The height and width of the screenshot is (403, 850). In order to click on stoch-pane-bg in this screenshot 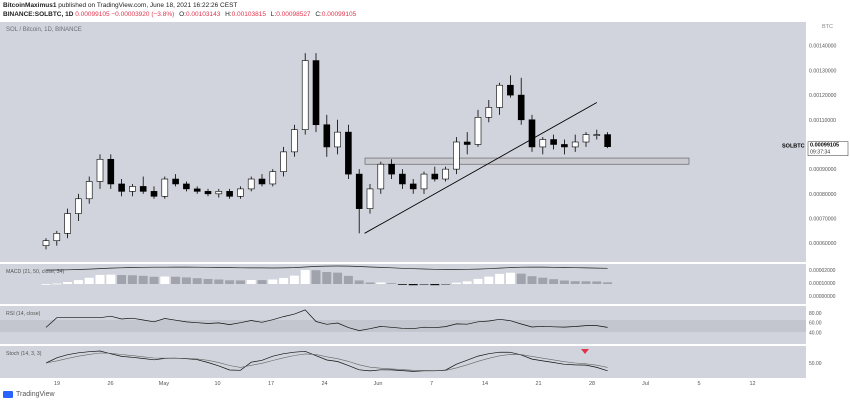, I will do `click(403, 362)`.